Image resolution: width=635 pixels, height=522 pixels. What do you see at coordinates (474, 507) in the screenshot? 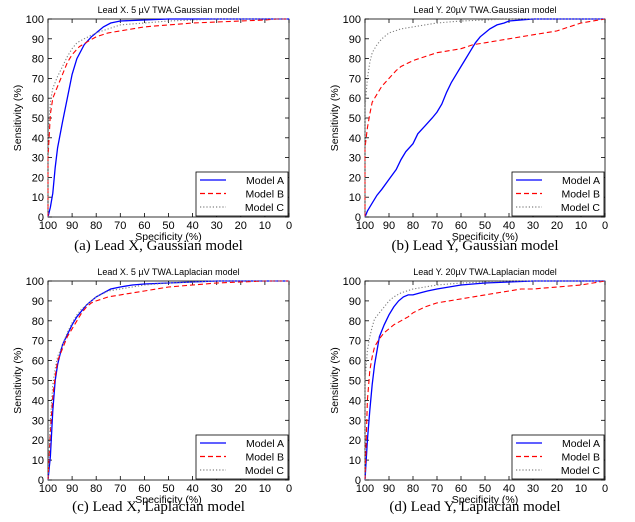
I see `figure-caption: (d) Lead Y, Laplacian model` at bounding box center [474, 507].